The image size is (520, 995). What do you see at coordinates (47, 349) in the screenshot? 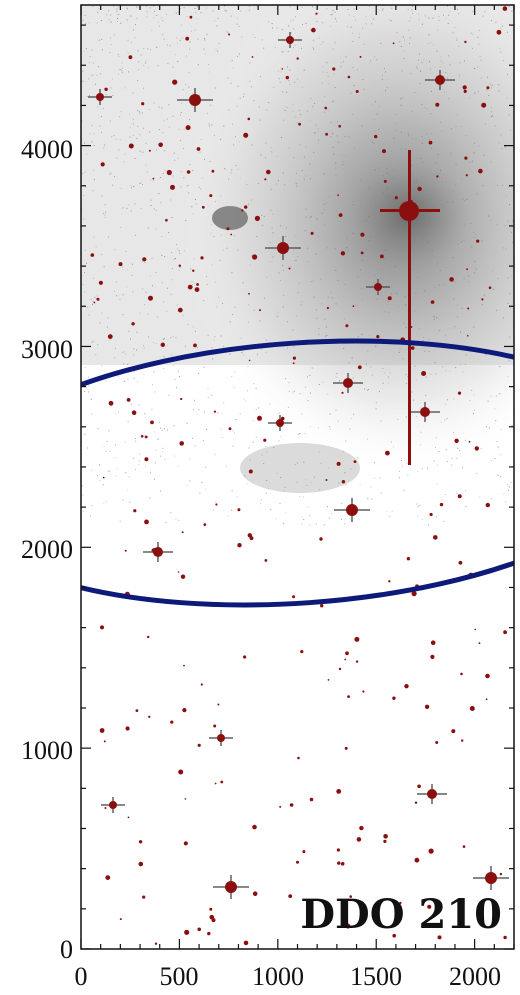
I see `y-tick-label: 3000` at bounding box center [47, 349].